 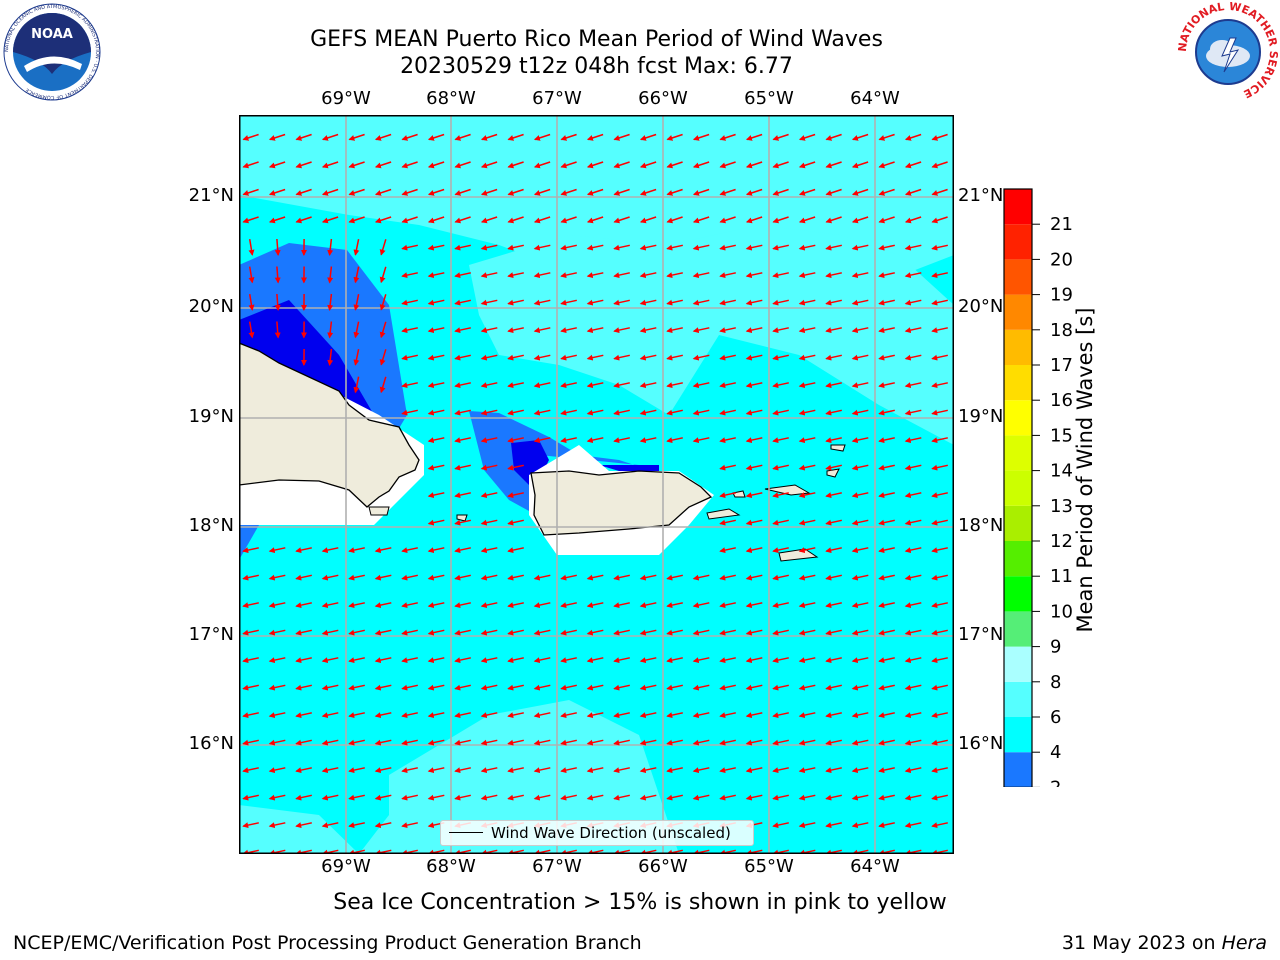 I want to click on lon-label-bottom: 68°W, so click(x=451, y=866).